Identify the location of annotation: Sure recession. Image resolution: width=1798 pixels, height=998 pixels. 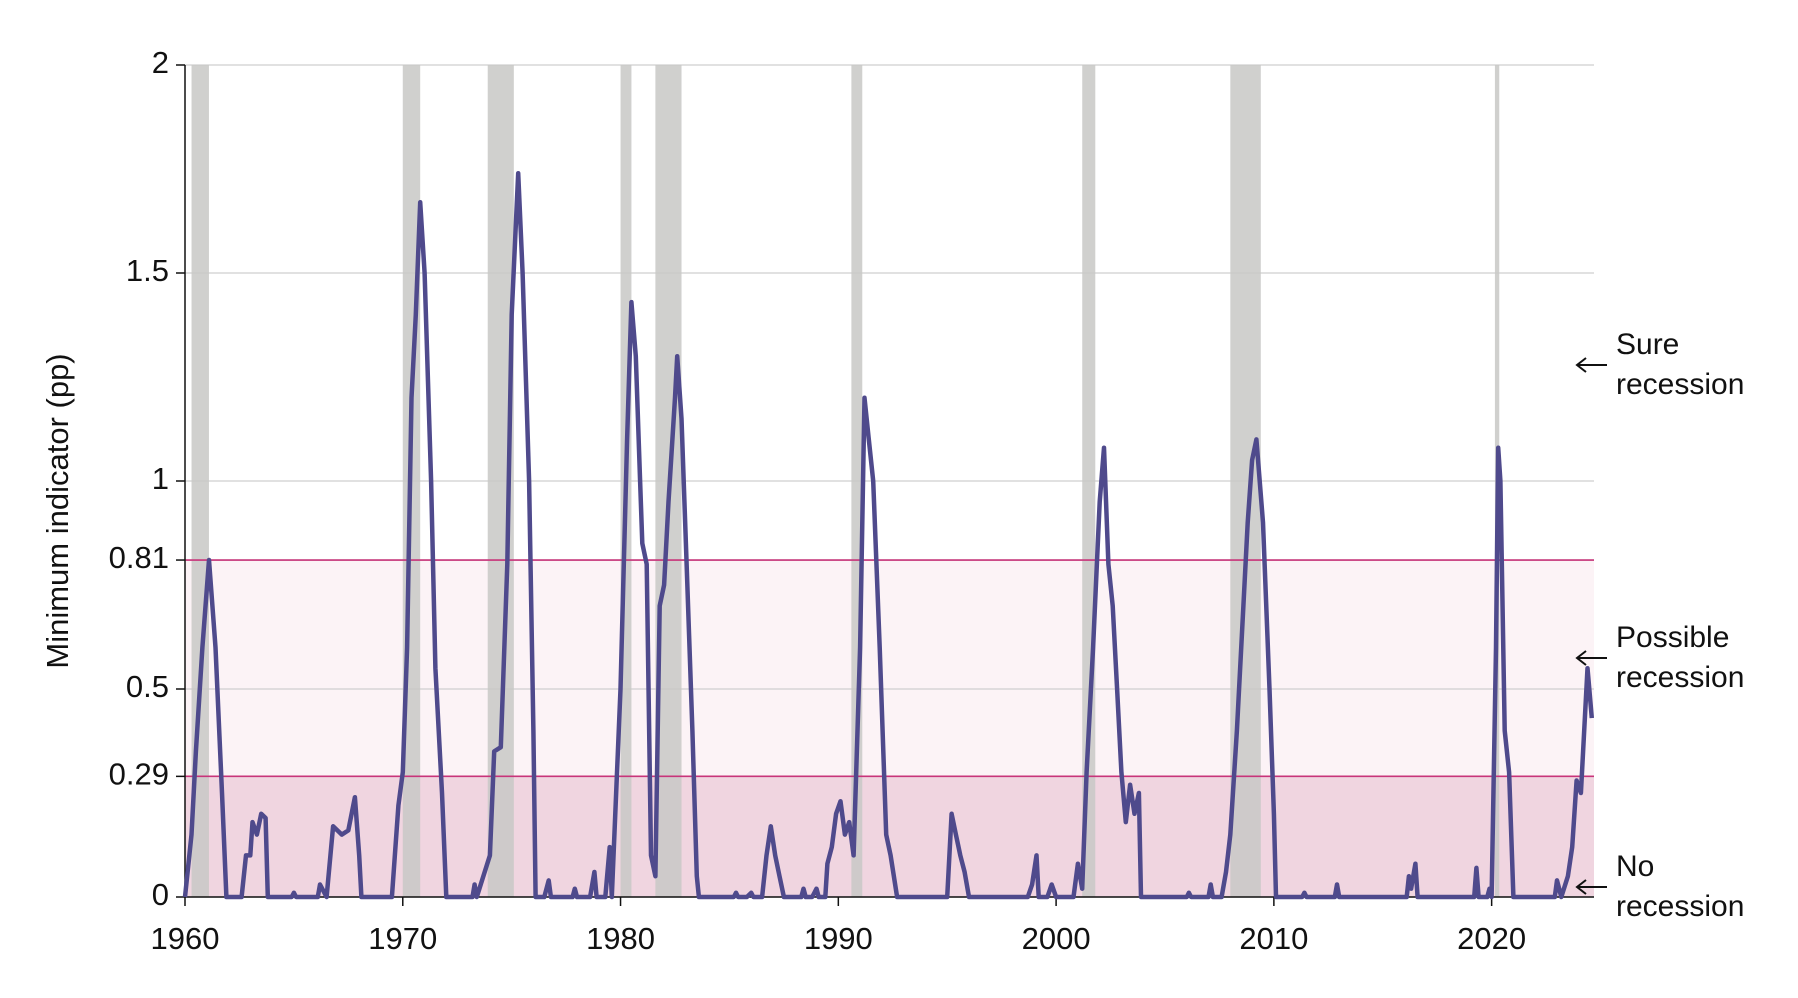
(1680, 364).